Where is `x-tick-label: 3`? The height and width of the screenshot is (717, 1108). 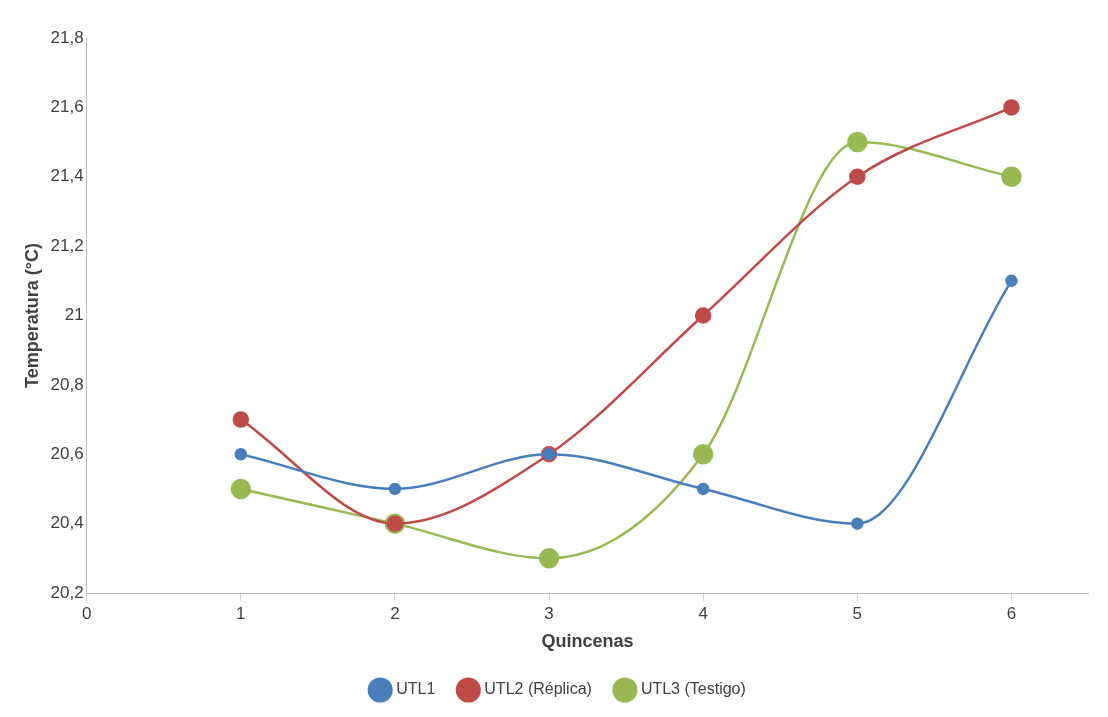
x-tick-label: 3 is located at coordinates (549, 613).